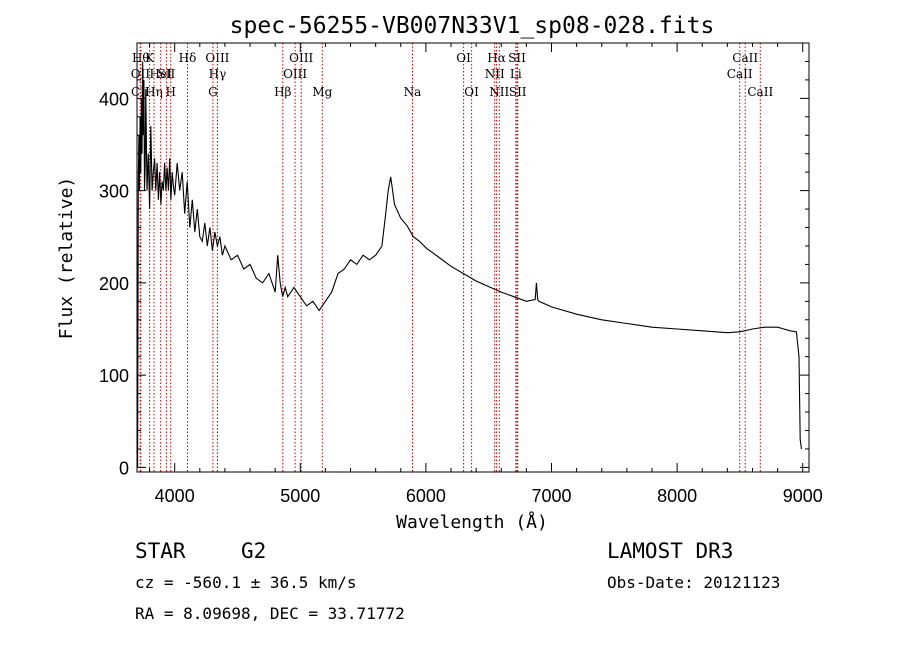 The width and height of the screenshot is (900, 649). Describe the element at coordinates (322, 92) in the screenshot. I see `line-label-mg-5175: Mg` at that location.